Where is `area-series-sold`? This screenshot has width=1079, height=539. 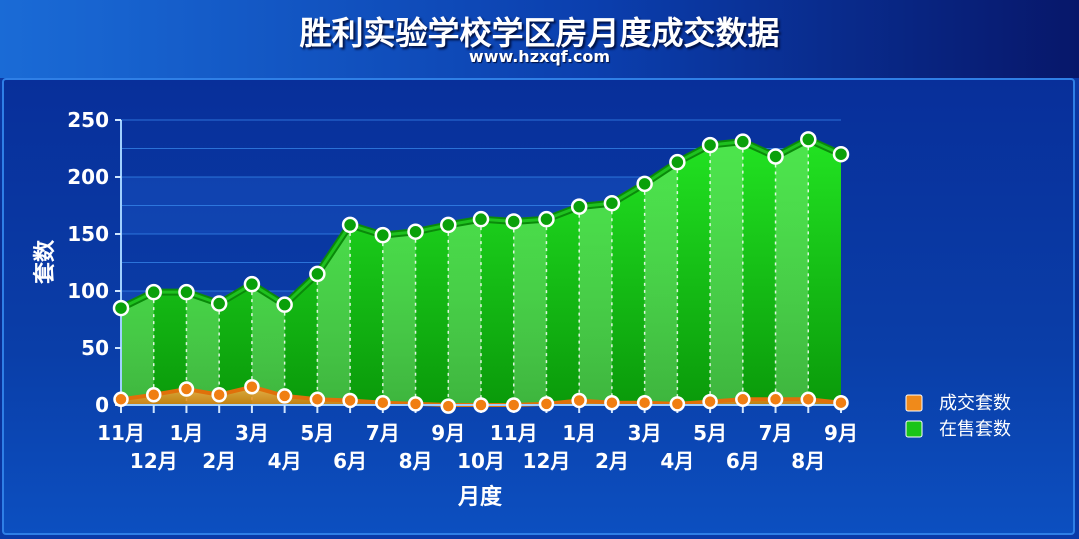
area-series-sold is located at coordinates (481, 395).